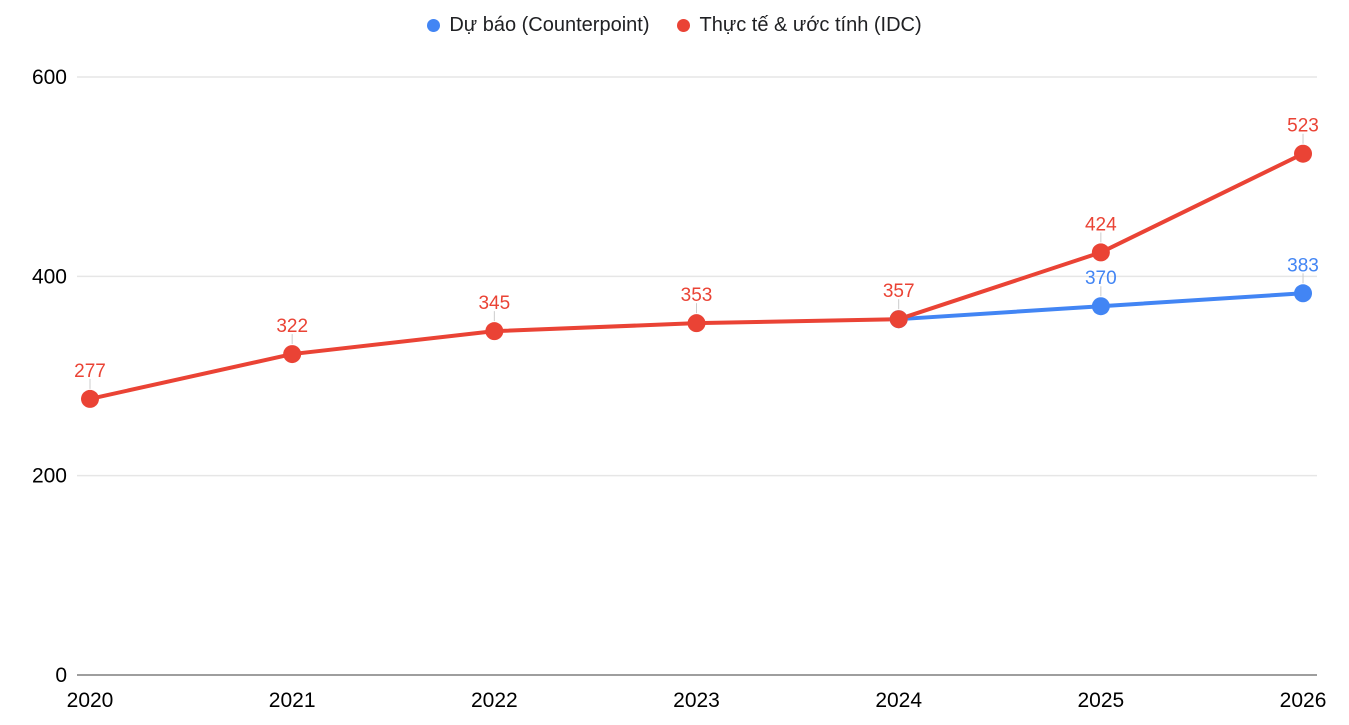 The width and height of the screenshot is (1349, 725). What do you see at coordinates (1303, 700) in the screenshot?
I see `x-axis-tick-label: 2026` at bounding box center [1303, 700].